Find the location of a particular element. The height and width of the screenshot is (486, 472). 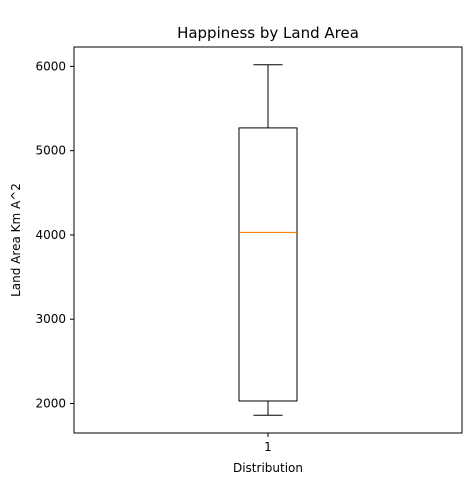

iqr-box is located at coordinates (268, 264).